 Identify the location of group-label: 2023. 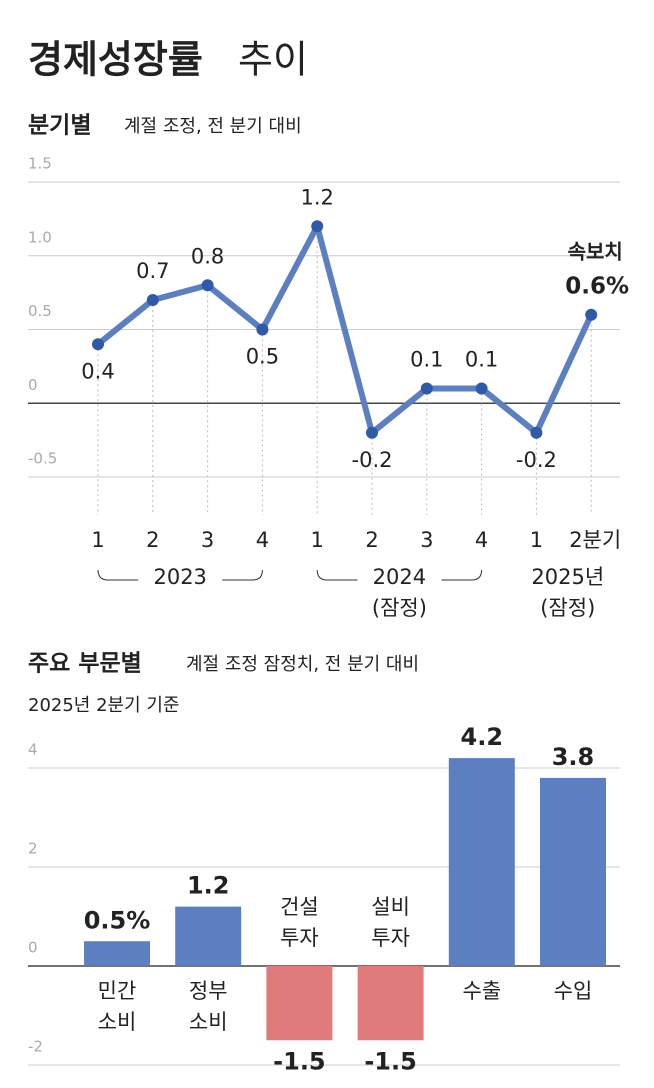
(179, 577).